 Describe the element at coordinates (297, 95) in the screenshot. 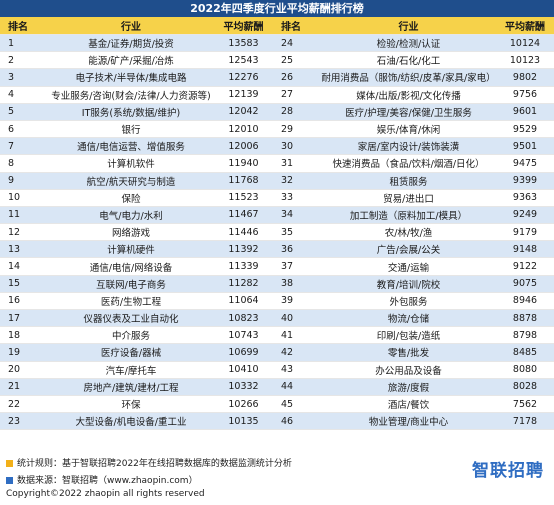

I see `rank-cell: 27` at that location.